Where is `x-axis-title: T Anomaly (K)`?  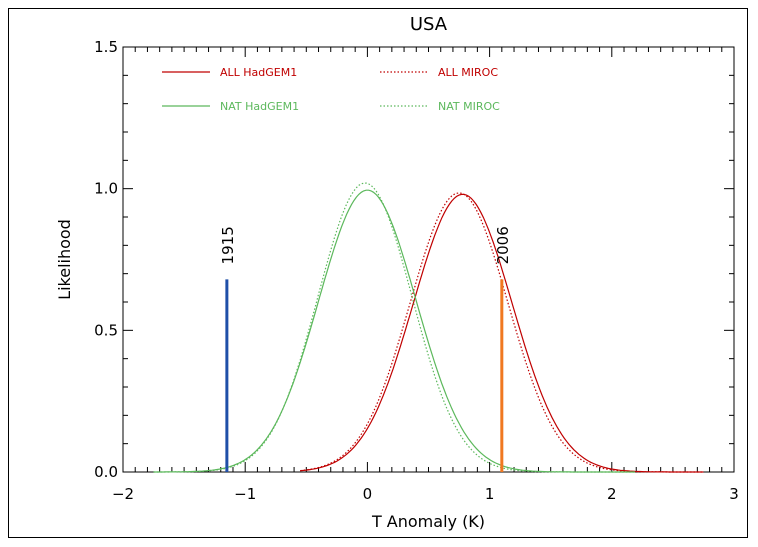 x-axis-title: T Anomaly (K) is located at coordinates (428, 521).